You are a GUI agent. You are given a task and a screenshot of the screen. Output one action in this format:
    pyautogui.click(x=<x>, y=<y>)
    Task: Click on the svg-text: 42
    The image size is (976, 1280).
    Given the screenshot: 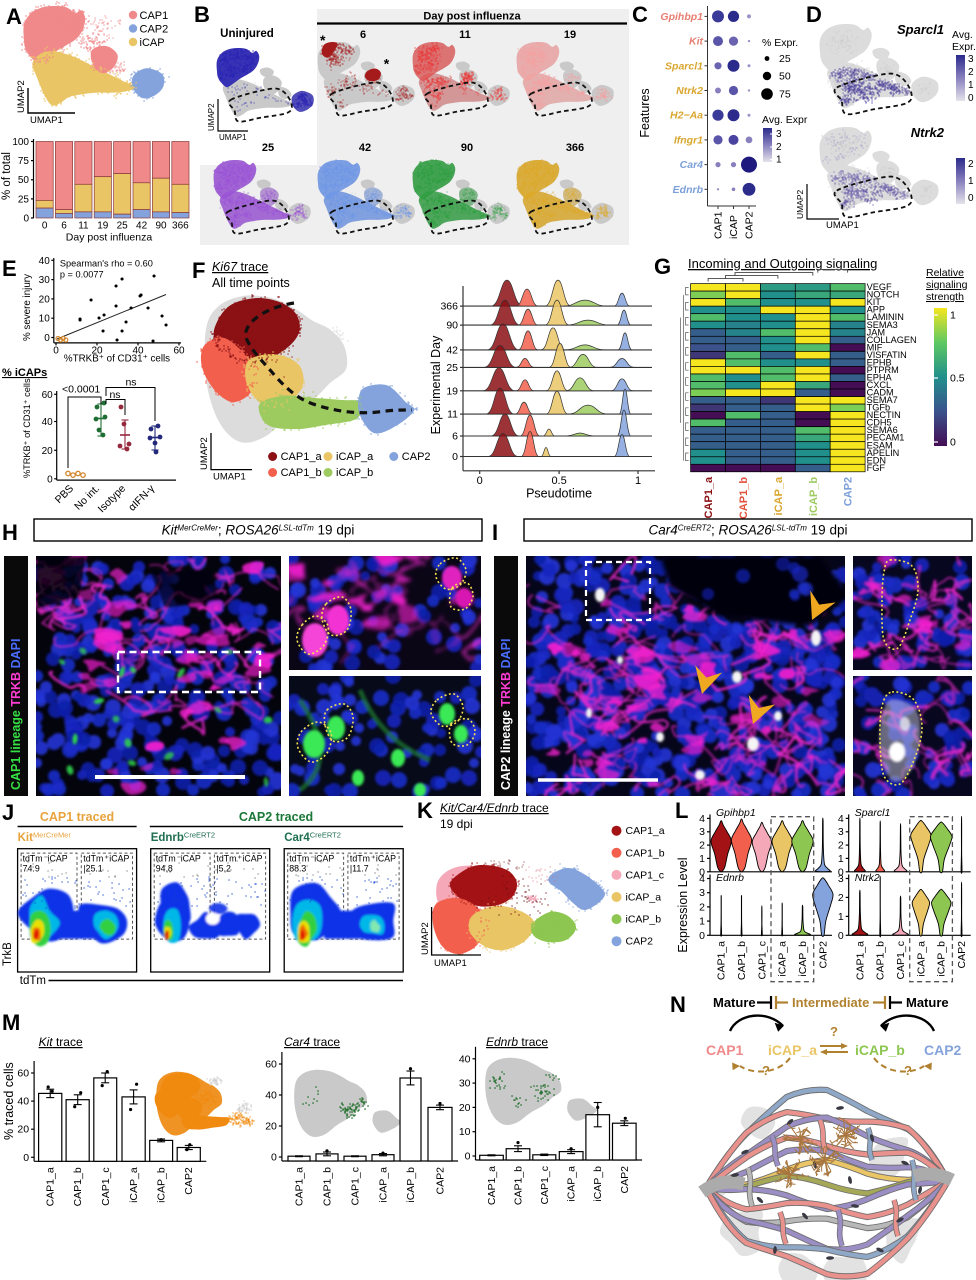 What is the action you would take?
    pyautogui.click(x=142, y=226)
    